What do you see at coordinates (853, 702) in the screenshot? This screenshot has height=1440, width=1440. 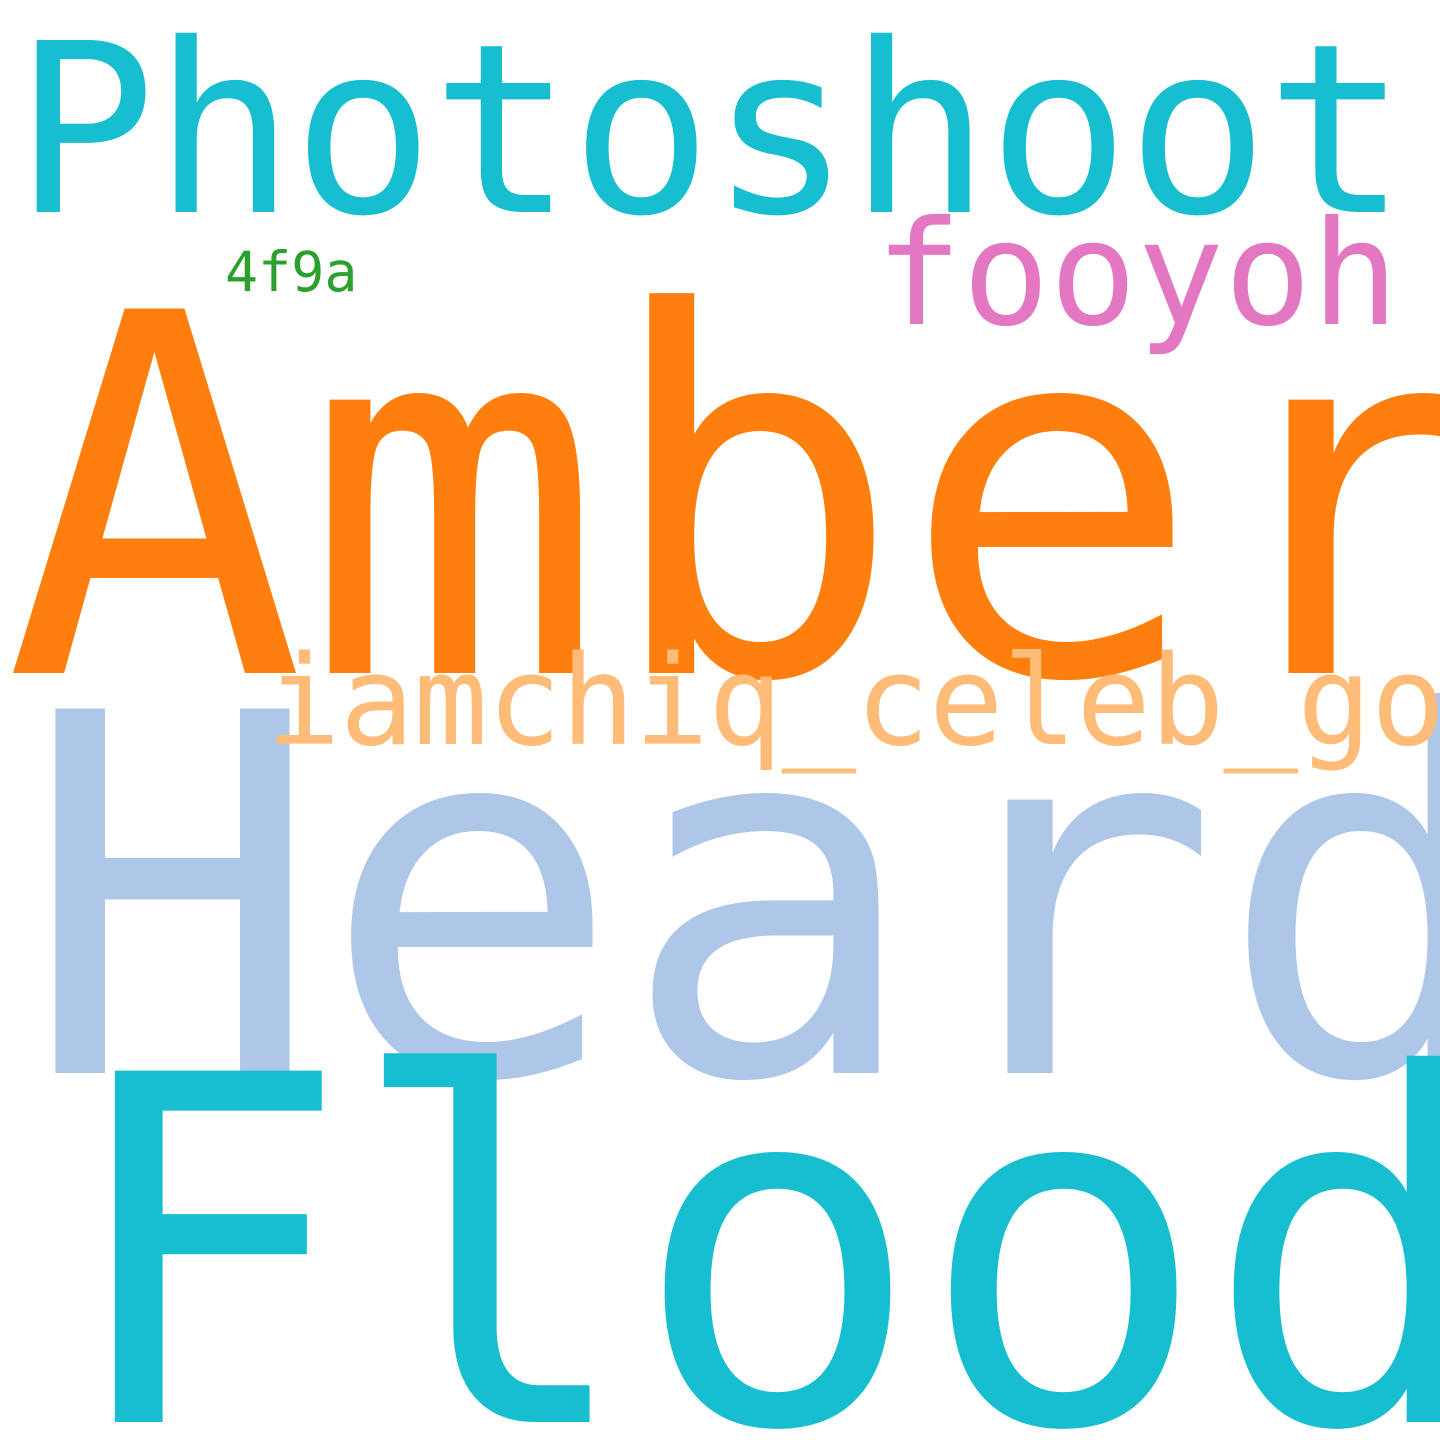 I see `word-iamchiq-celeb-gossip: iamchiq_celeb_gossip` at bounding box center [853, 702].